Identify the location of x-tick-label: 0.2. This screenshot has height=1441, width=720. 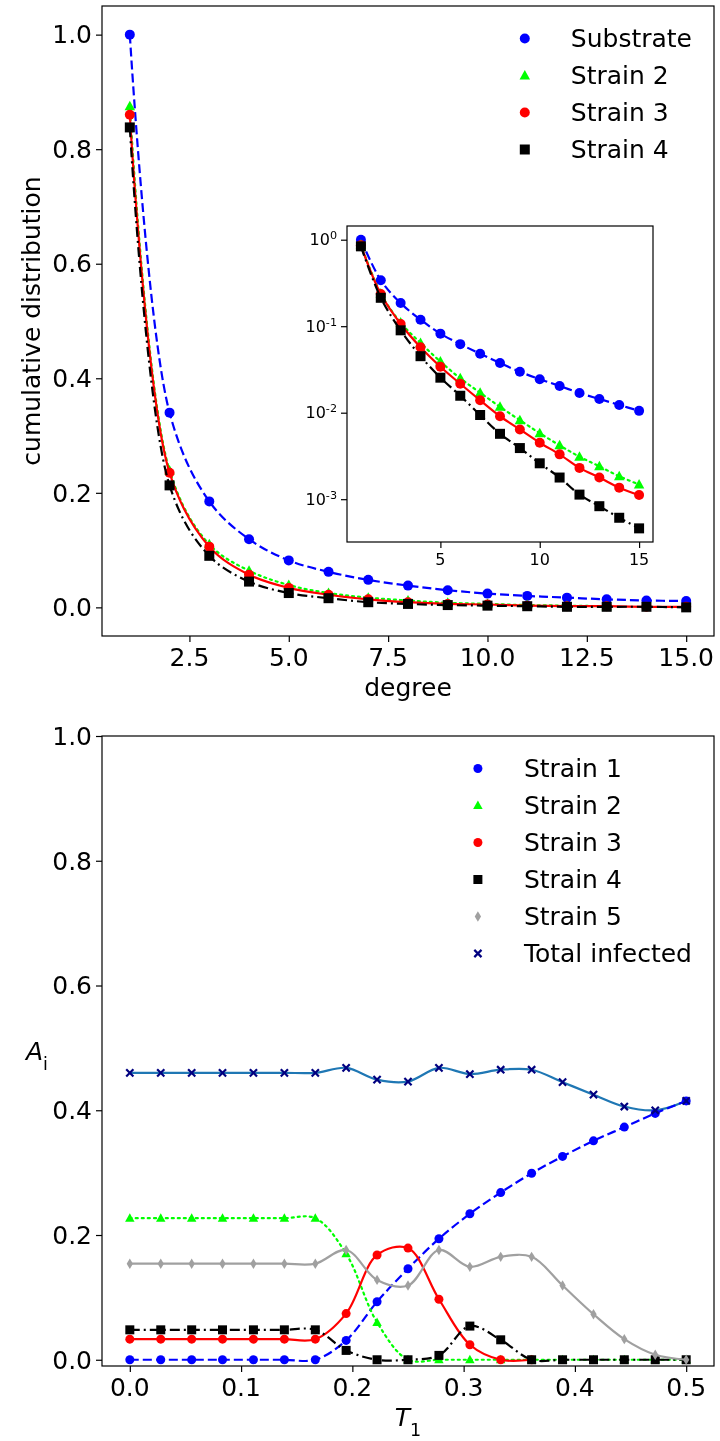
(352, 1387).